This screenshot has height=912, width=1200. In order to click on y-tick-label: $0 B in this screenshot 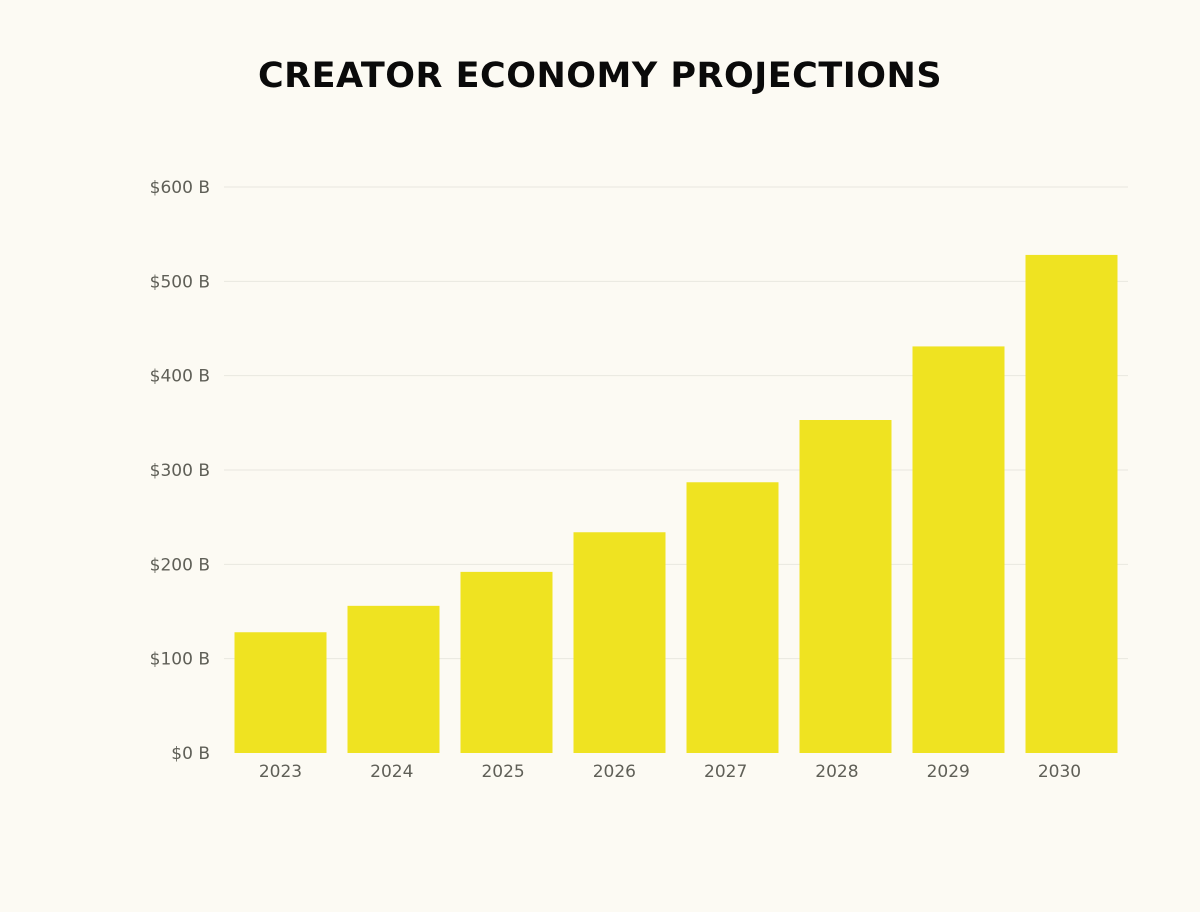, I will do `click(190, 754)`.